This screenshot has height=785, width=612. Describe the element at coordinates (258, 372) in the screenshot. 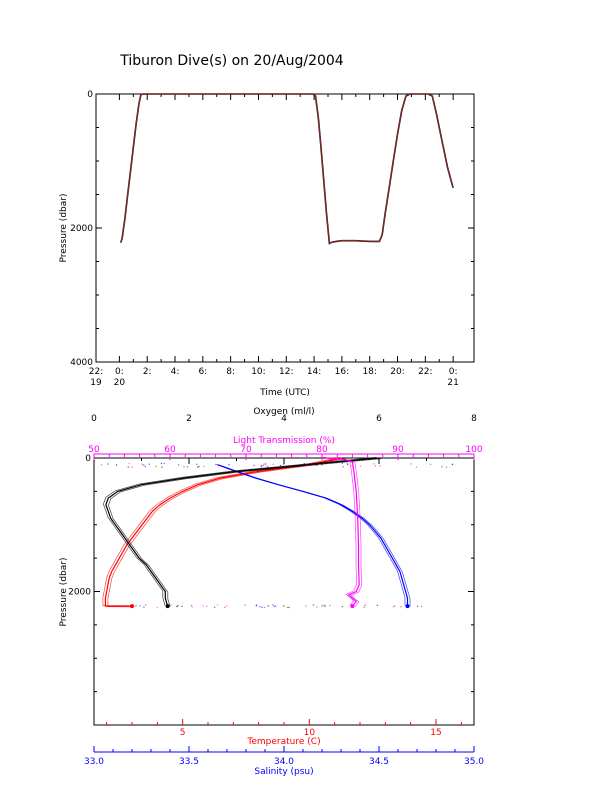

I see `x-tick-label: 10:` at that location.